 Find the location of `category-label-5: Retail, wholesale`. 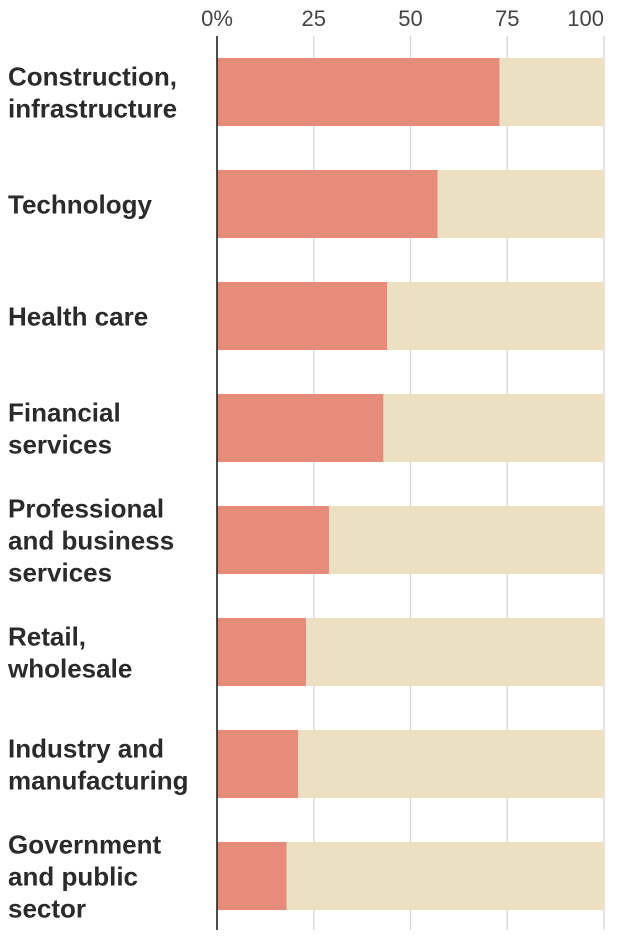

category-label-5: Retail, wholesale is located at coordinates (69, 652).